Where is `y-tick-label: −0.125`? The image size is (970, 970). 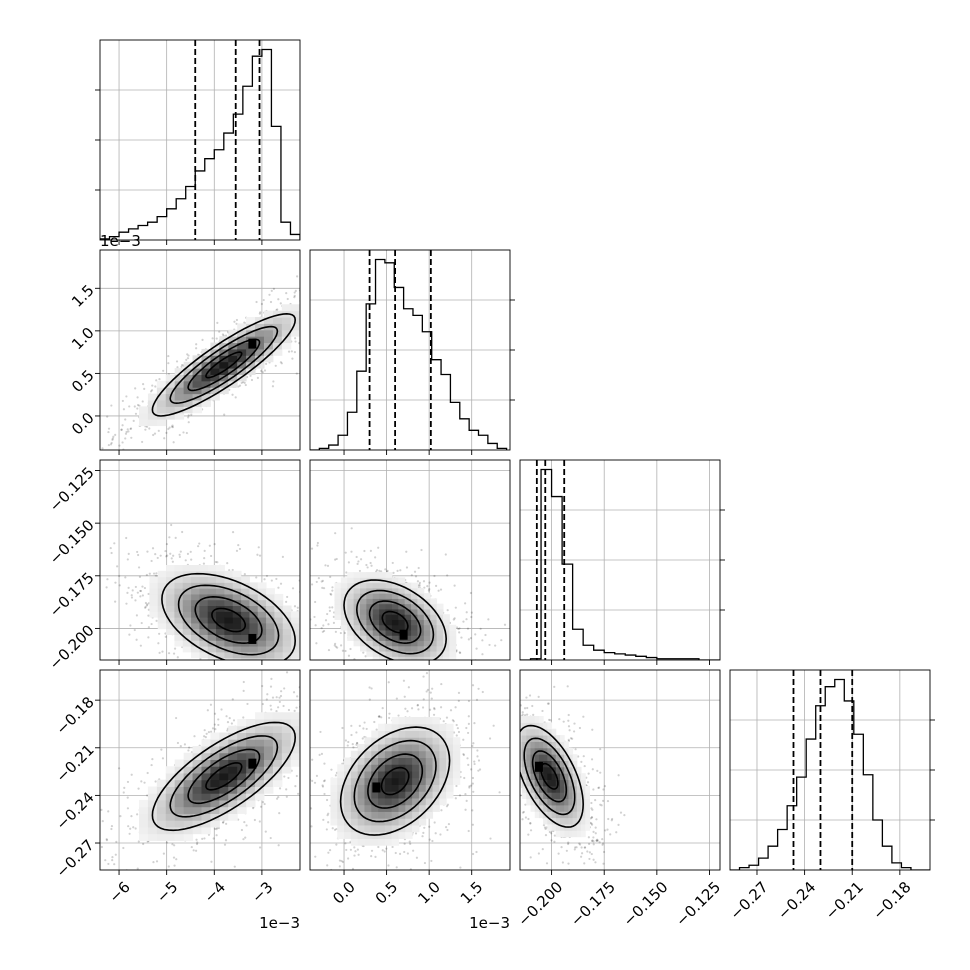 y-tick-label: −0.125 is located at coordinates (72, 489).